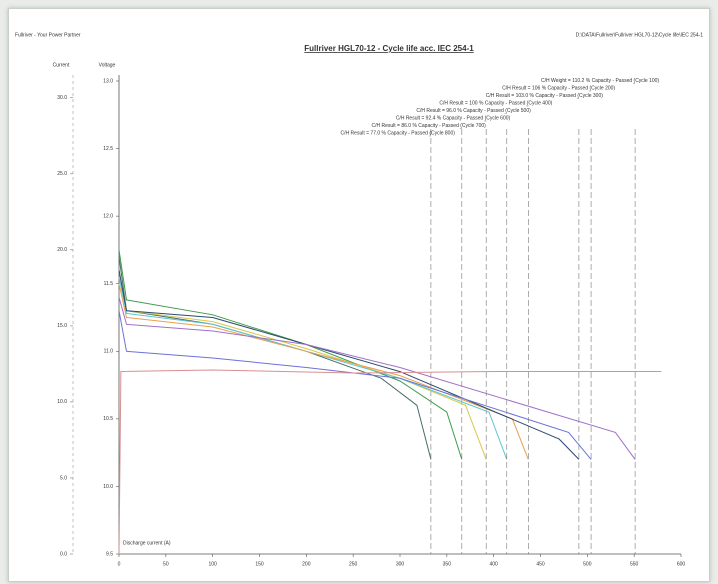 This screenshot has height=584, width=718. What do you see at coordinates (63, 554) in the screenshot?
I see `y2-tick-label: 0.0` at bounding box center [63, 554].